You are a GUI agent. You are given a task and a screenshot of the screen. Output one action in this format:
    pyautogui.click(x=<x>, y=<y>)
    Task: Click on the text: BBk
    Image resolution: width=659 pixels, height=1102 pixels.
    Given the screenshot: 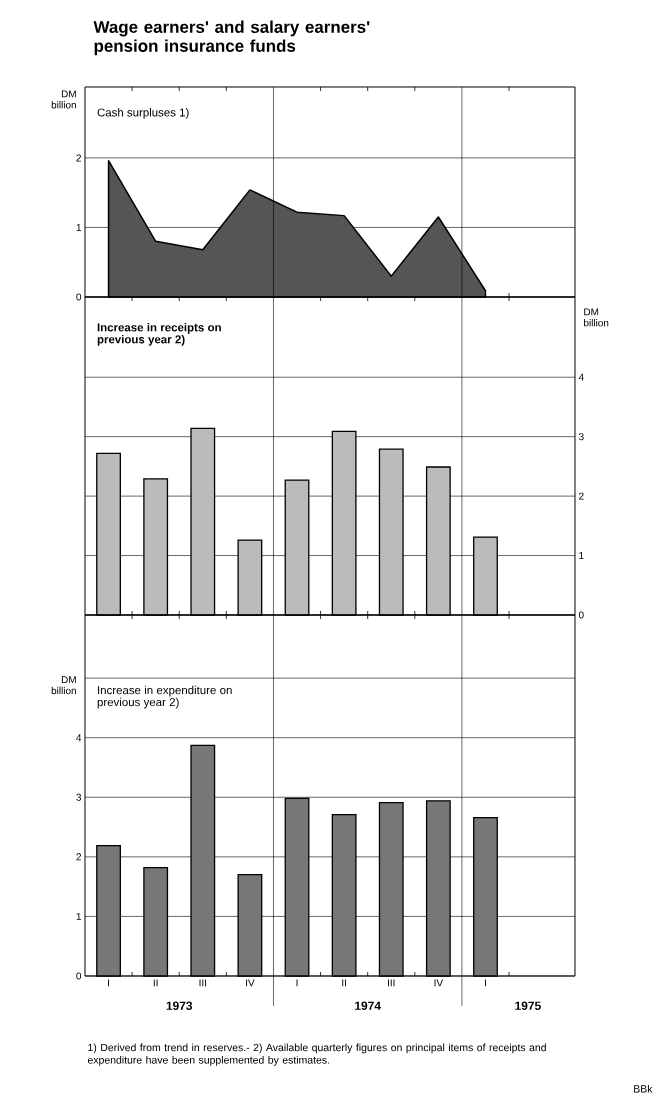 What is the action you would take?
    pyautogui.click(x=643, y=1088)
    